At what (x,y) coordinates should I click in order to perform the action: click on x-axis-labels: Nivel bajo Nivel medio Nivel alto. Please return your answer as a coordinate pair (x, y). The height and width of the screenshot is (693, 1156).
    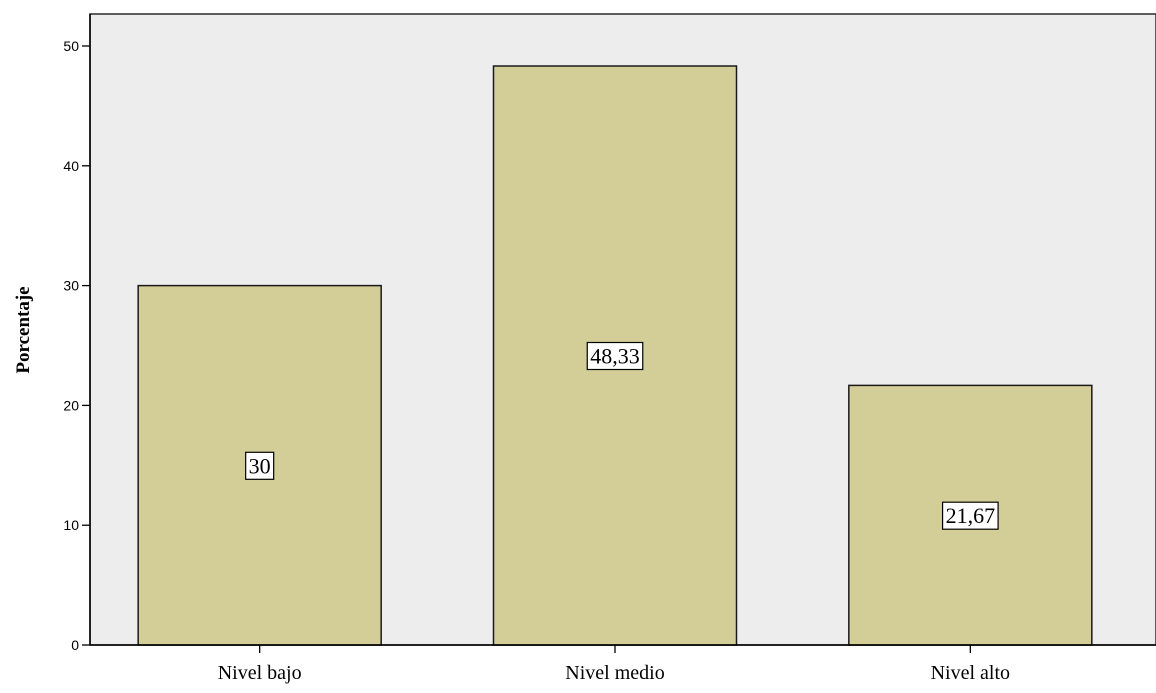
    Looking at the image, I should click on (614, 664).